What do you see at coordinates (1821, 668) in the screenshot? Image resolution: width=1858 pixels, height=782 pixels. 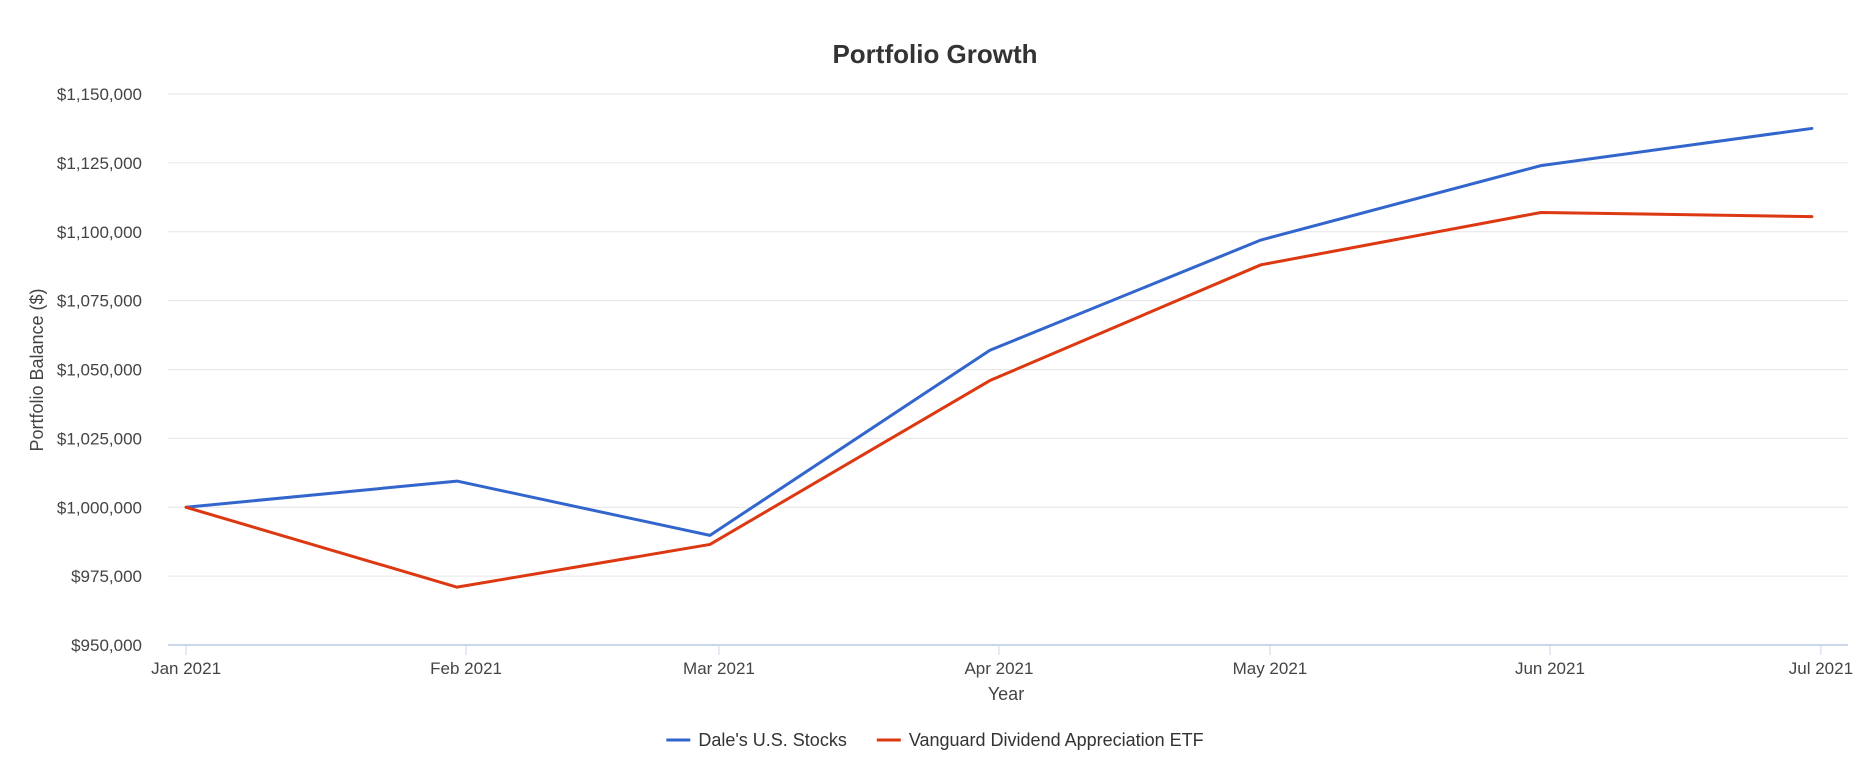 I see `x-tick-label: Jul 2021` at bounding box center [1821, 668].